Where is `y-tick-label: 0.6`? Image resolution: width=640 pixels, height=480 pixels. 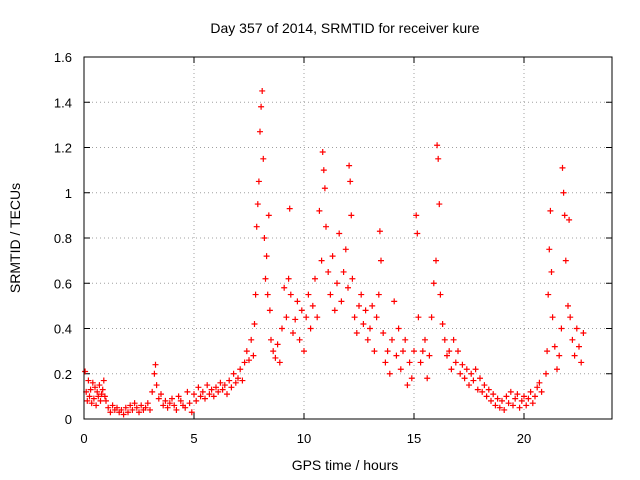
y-tick-label: 0.6 is located at coordinates (63, 283).